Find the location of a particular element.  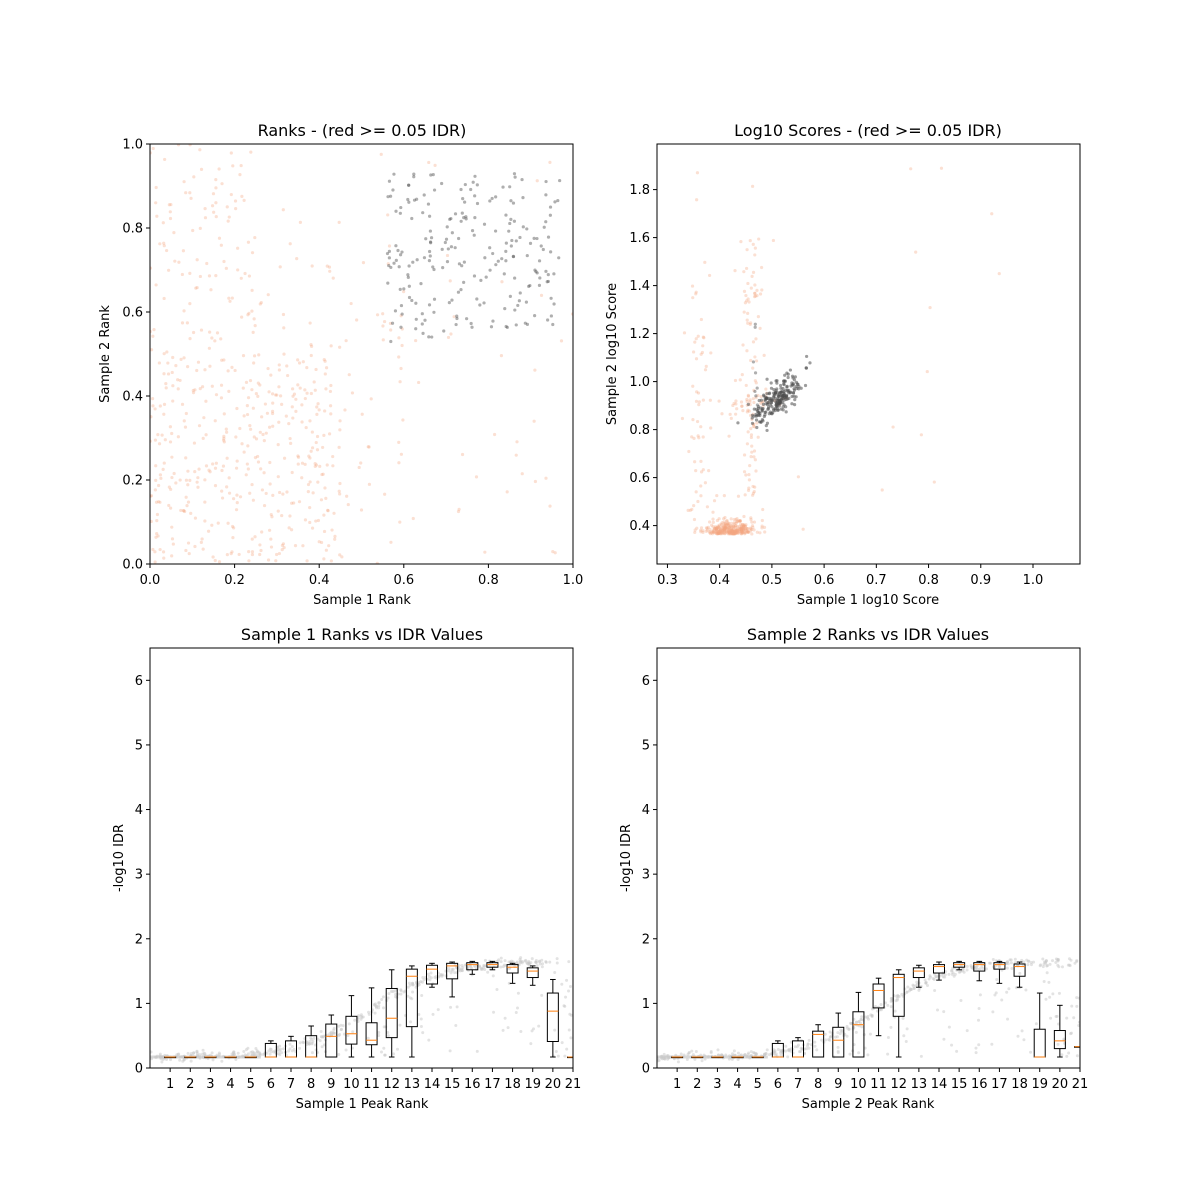

y-tick-label: 0.4 is located at coordinates (639, 526).